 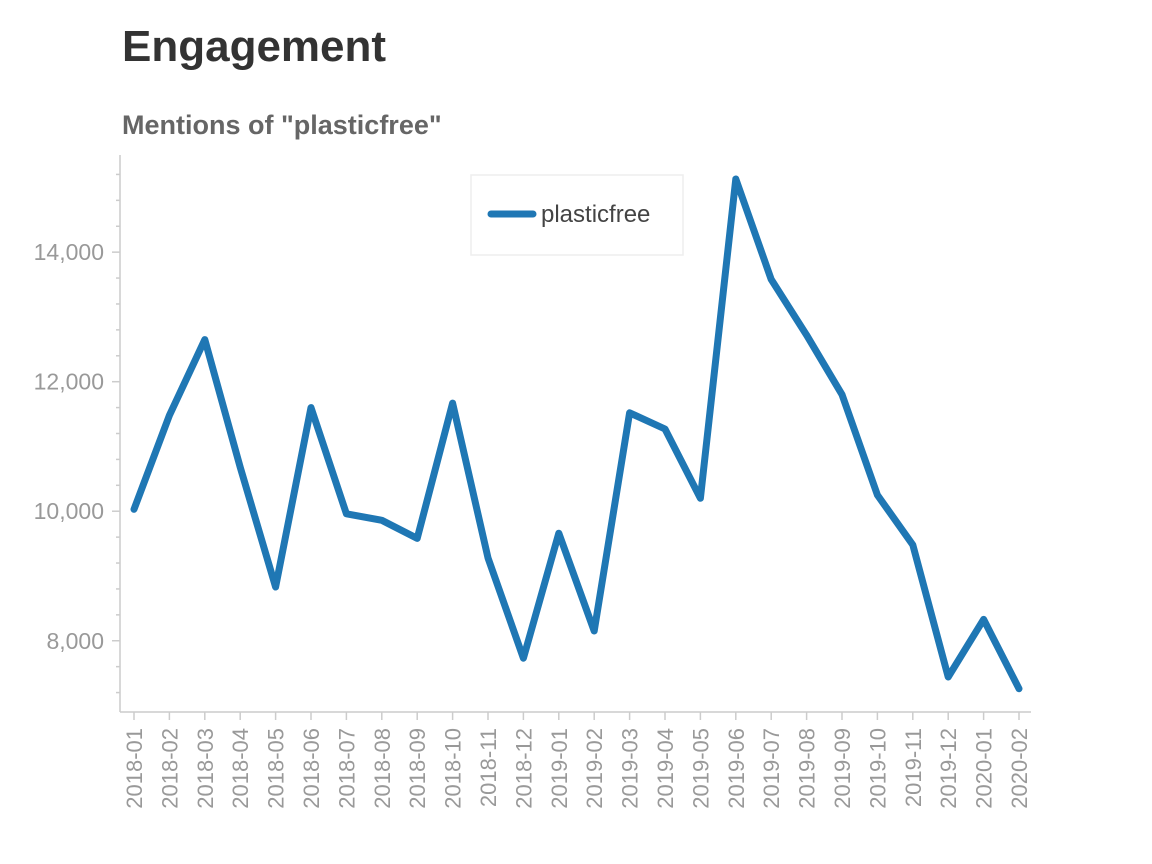 I want to click on x-tick-label: 2018-07, so click(x=346, y=768).